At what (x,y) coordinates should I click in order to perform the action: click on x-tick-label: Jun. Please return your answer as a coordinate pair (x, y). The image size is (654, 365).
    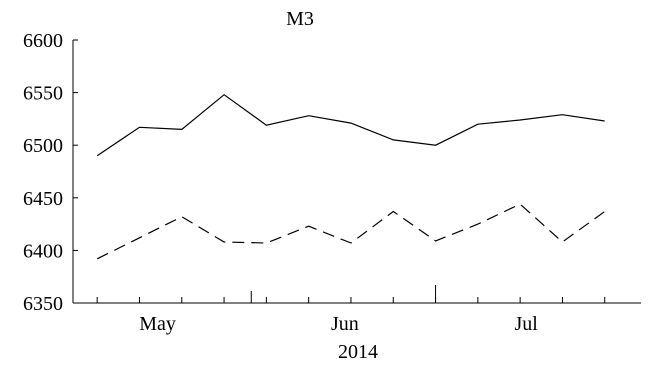
    Looking at the image, I should click on (345, 324).